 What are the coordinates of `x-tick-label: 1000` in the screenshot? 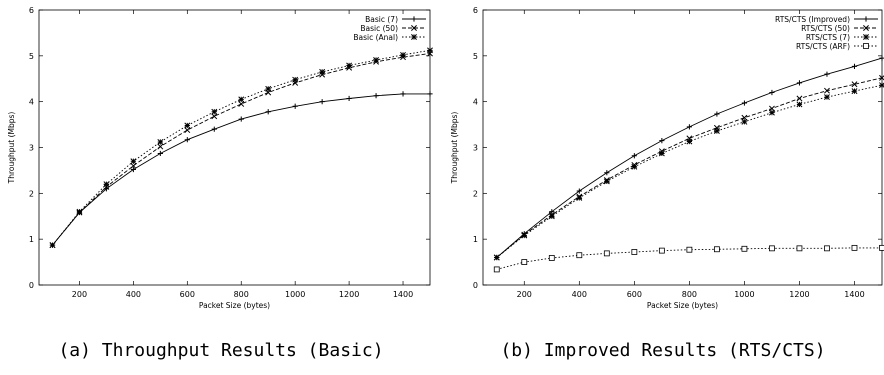 It's located at (295, 294).